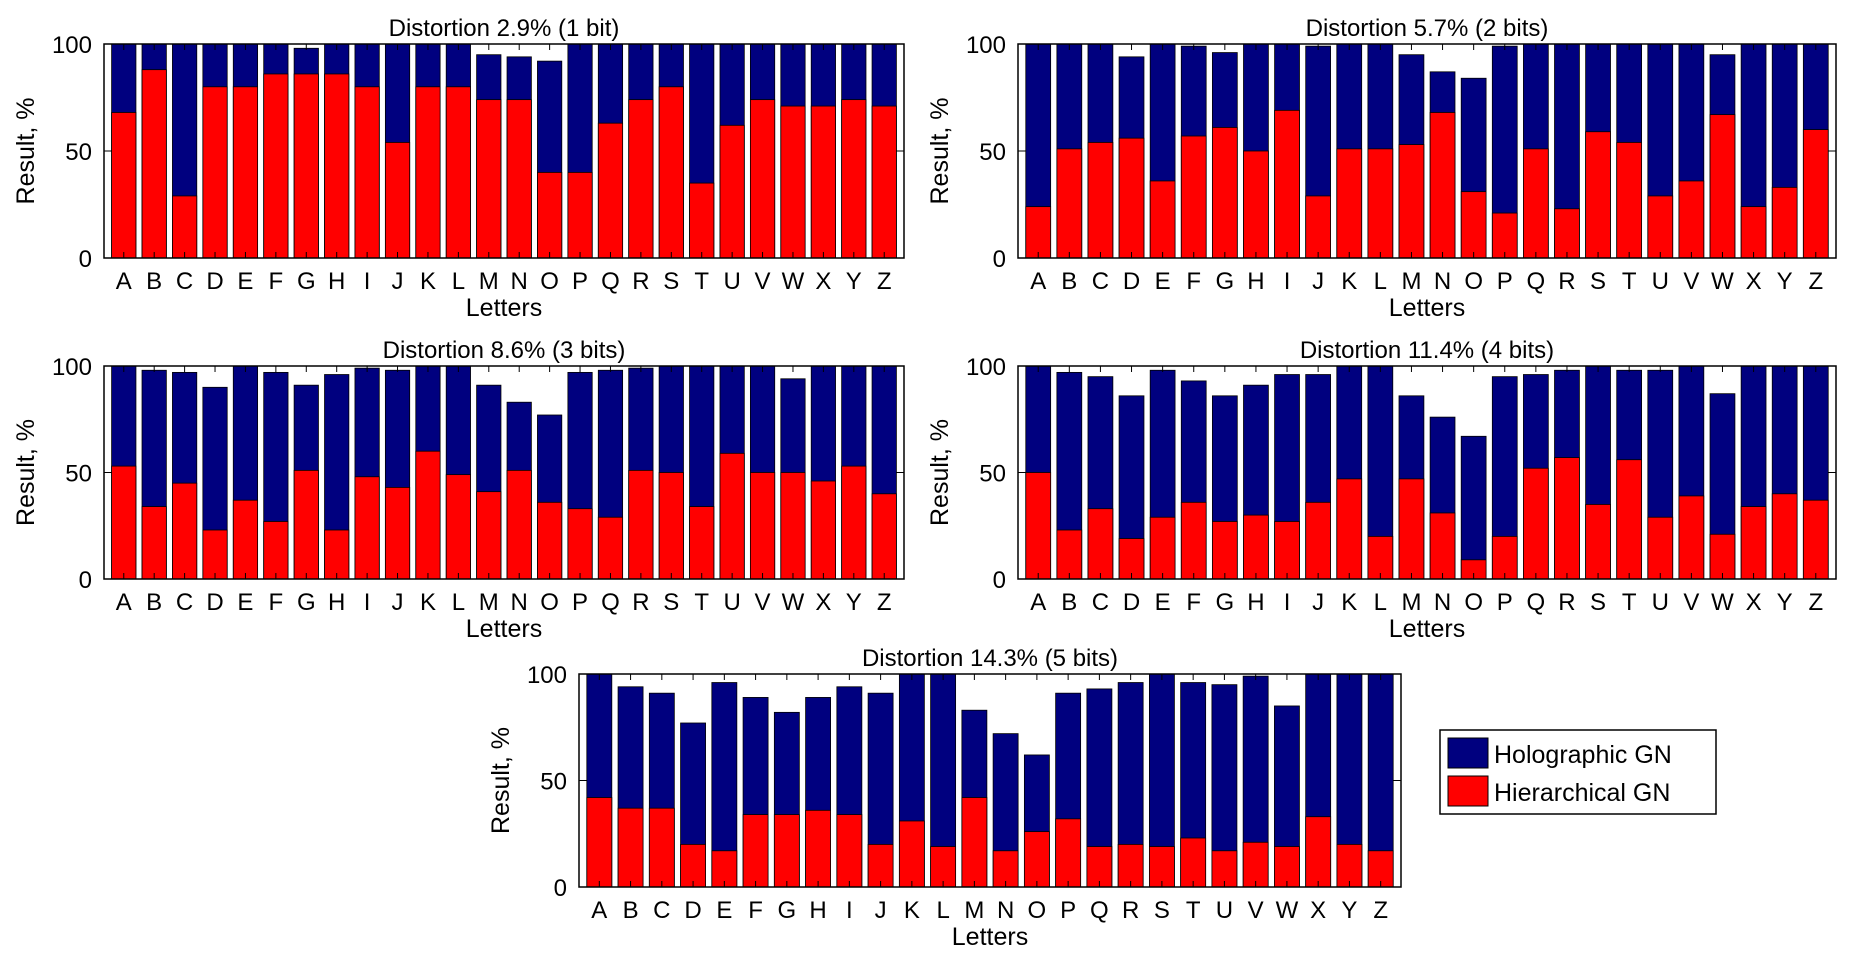 The width and height of the screenshot is (1856, 973). What do you see at coordinates (367, 172) in the screenshot?
I see `bar-hierarchical-I` at bounding box center [367, 172].